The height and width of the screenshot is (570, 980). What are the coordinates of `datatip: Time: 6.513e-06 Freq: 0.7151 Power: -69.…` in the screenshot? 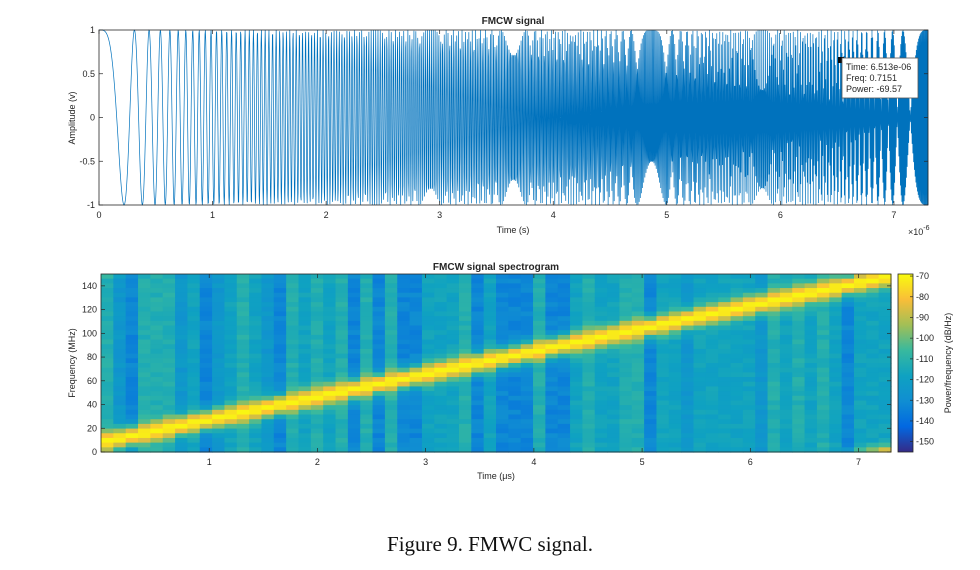 It's located at (878, 78).